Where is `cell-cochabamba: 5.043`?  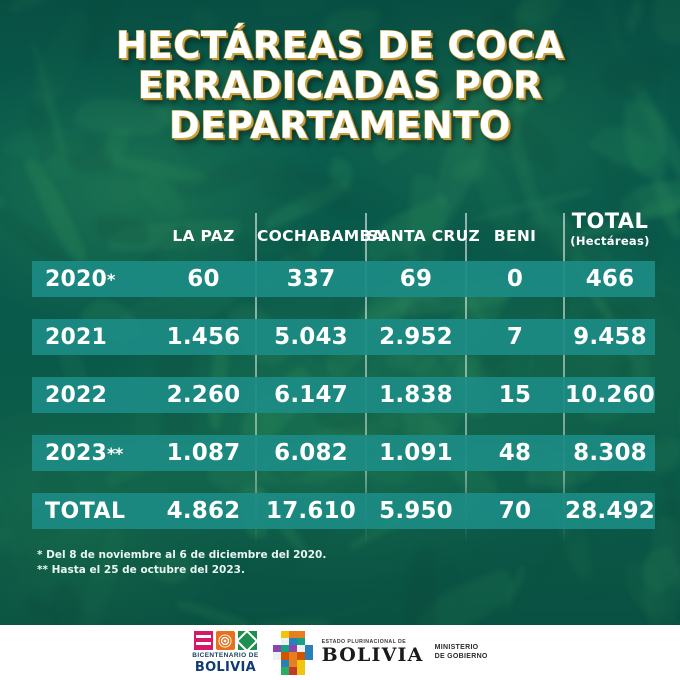 cell-cochabamba: 5.043 is located at coordinates (311, 337).